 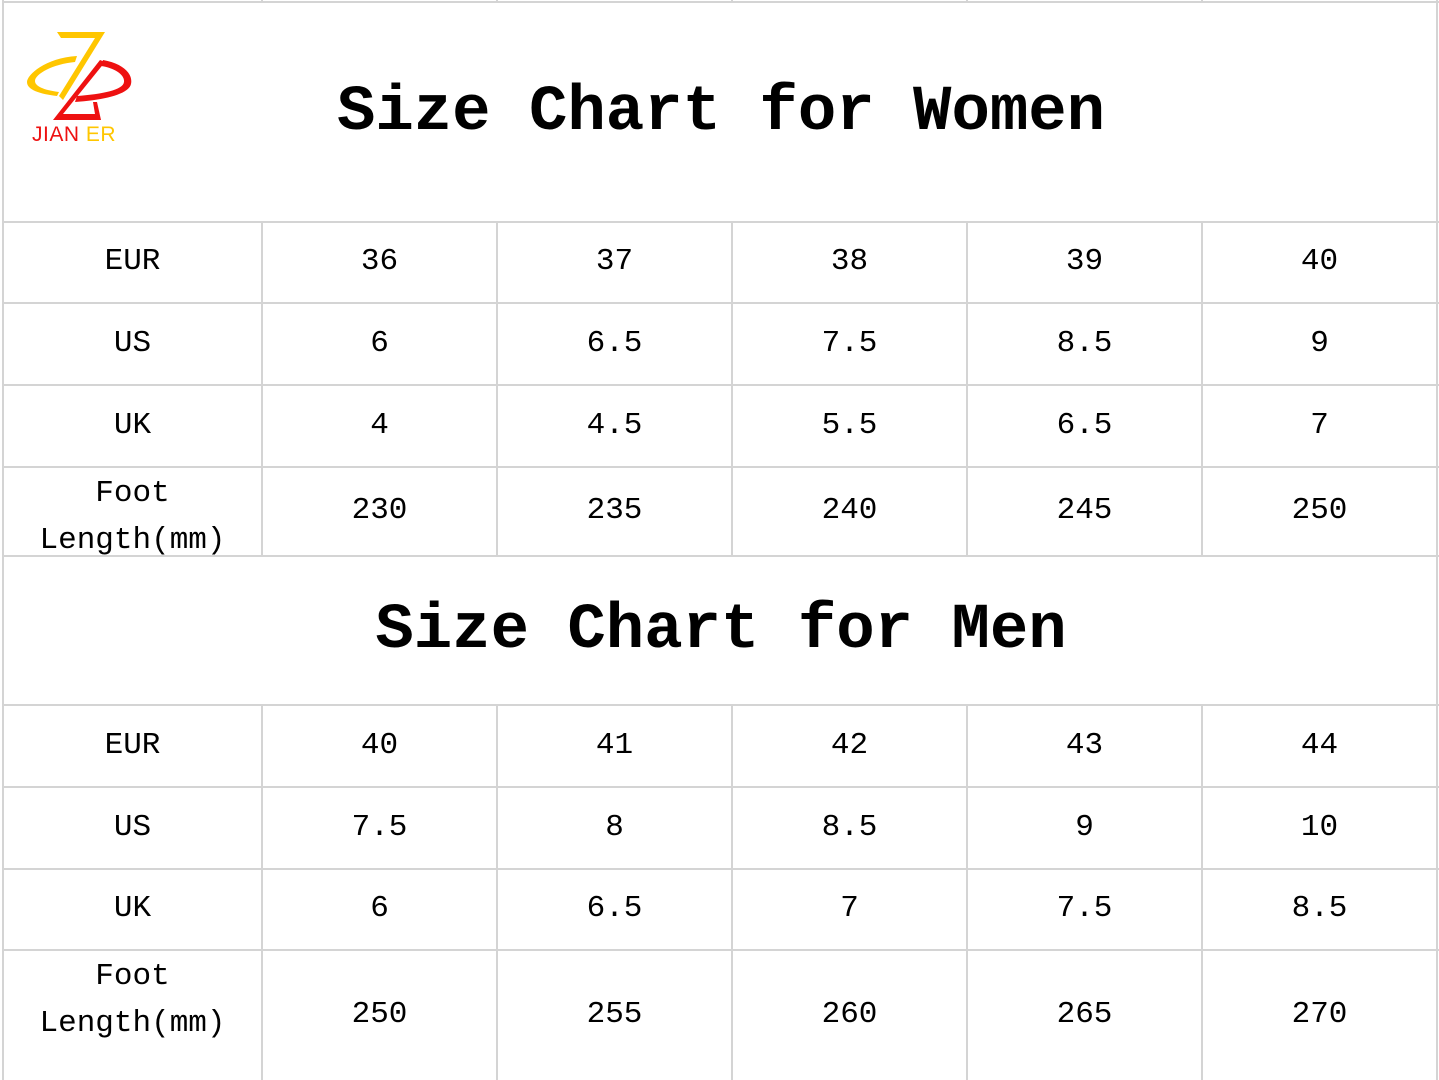 What do you see at coordinates (1319, 425) in the screenshot?
I see `women-size-cell: 7` at bounding box center [1319, 425].